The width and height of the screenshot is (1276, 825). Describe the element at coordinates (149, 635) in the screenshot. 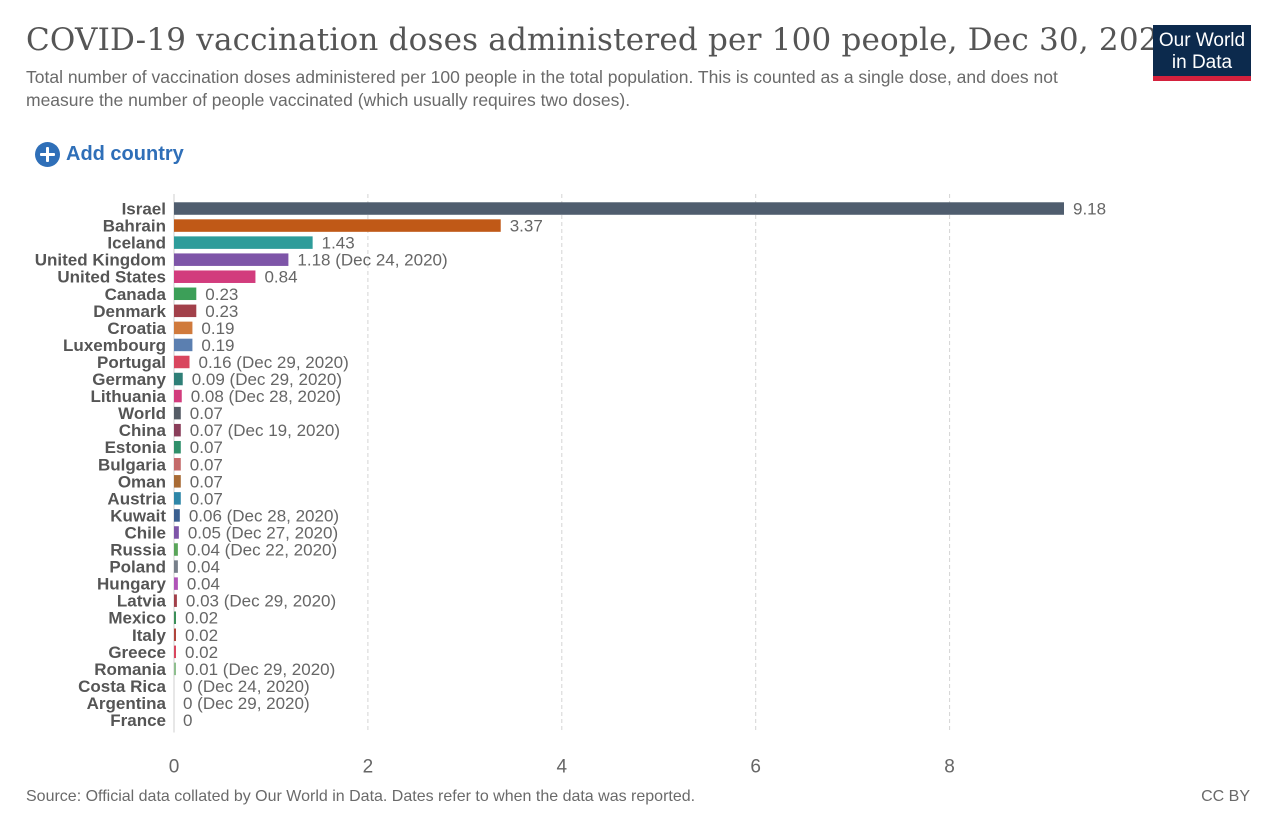

I see `category-label: Italy` at that location.